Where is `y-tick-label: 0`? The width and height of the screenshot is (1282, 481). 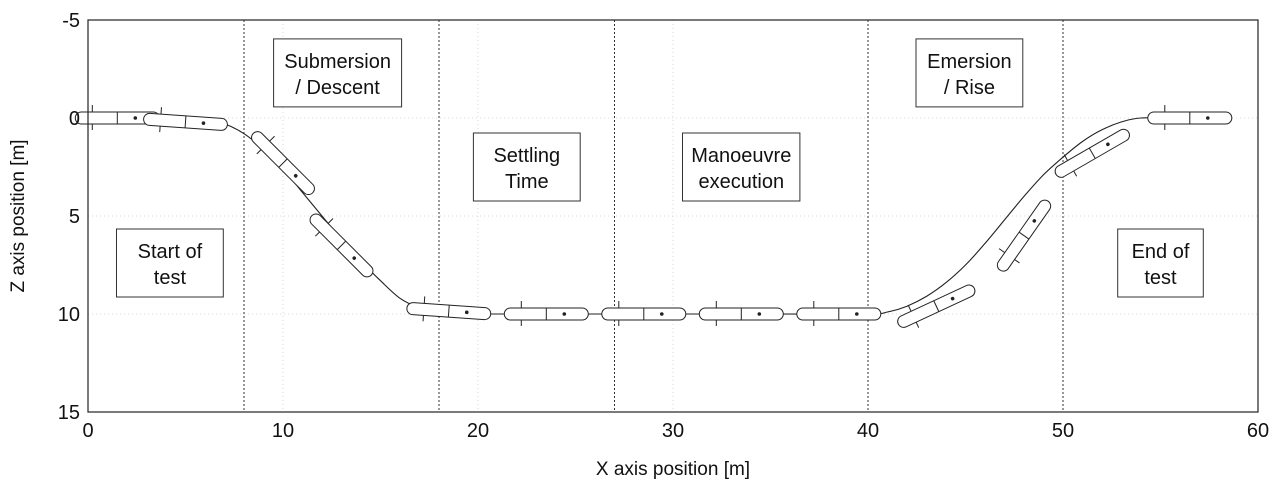 y-tick-label: 0 is located at coordinates (74, 119).